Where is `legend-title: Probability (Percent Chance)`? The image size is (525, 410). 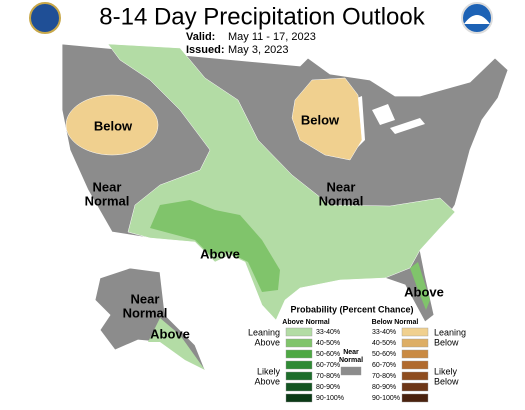 legend-title: Probability (Percent Chance) is located at coordinates (351, 309).